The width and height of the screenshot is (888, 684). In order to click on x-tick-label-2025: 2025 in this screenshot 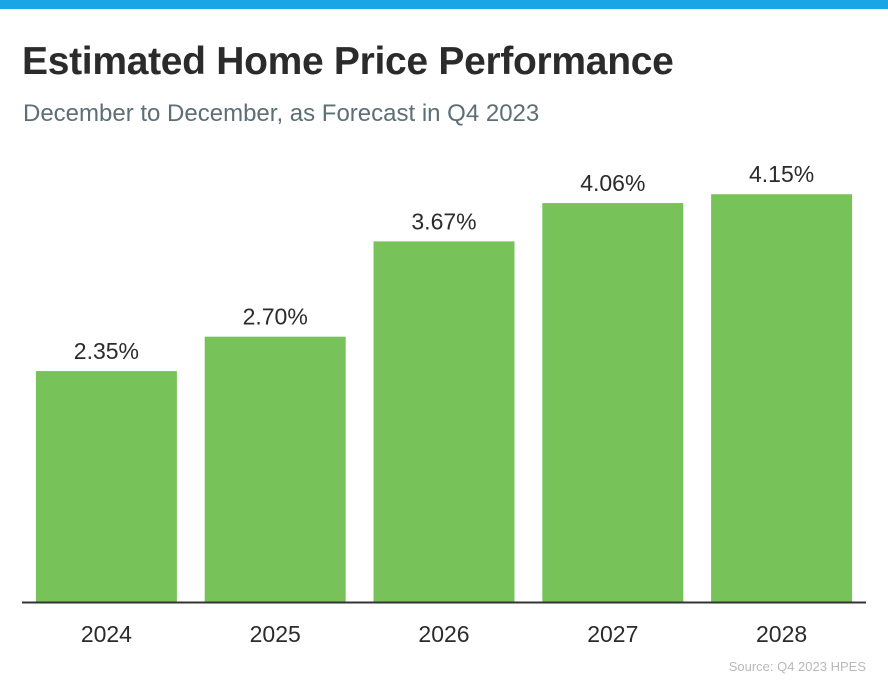, I will do `click(275, 634)`.